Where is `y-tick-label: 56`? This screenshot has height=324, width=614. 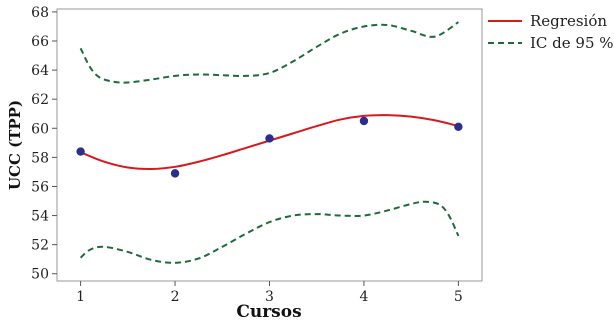
y-tick-label: 56 is located at coordinates (40, 187).